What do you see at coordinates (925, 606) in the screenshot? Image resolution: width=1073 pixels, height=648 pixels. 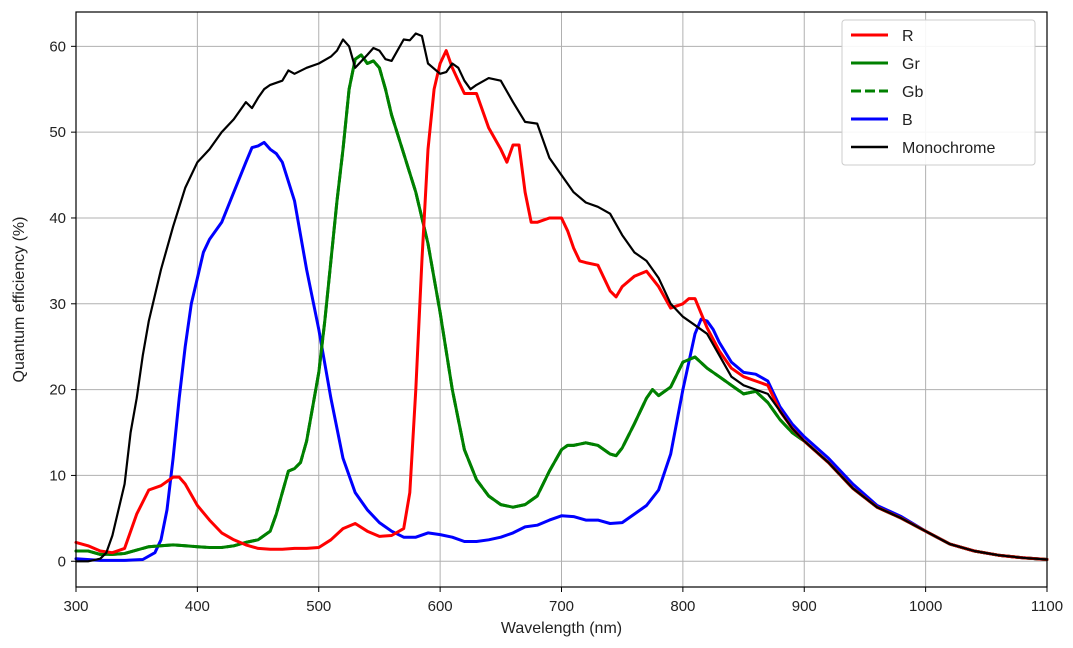 I see `x-tick-label: 1000` at bounding box center [925, 606].